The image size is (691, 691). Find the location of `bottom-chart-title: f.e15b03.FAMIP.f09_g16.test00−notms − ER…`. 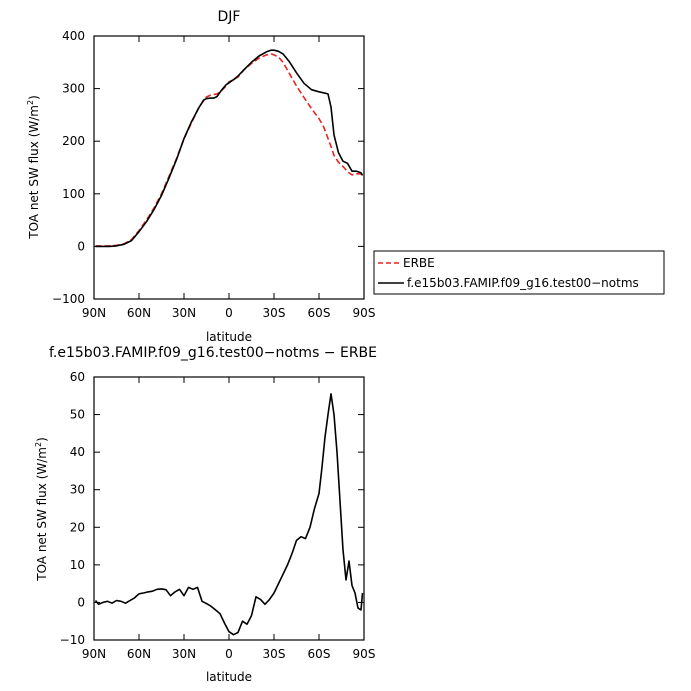

bottom-chart-title: f.e15b03.FAMIP.f09_g16.test00−notms − ER… is located at coordinates (213, 353).